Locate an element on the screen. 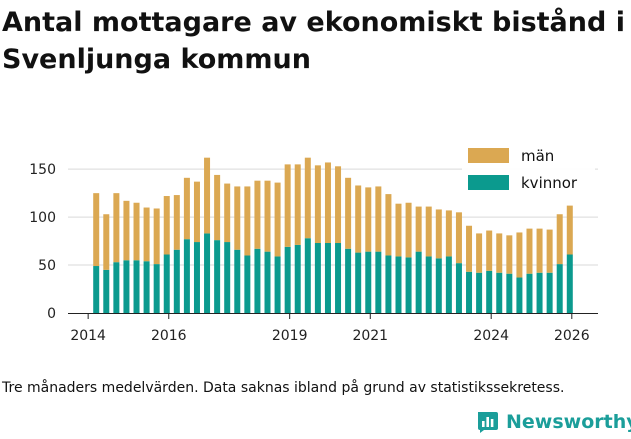 The image size is (631, 439). legend: män kvinnor is located at coordinates (528, 170).